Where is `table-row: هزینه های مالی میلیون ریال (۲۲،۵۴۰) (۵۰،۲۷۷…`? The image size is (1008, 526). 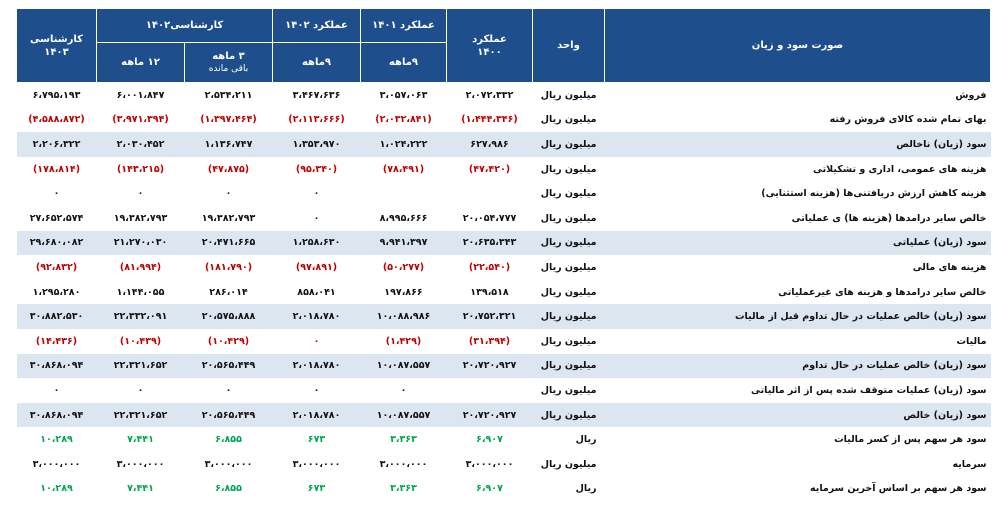 table-row: هزینه های مالی میلیون ریال (۲۲،۵۴۰) (۵۰،۲۷۷… is located at coordinates (504, 267).